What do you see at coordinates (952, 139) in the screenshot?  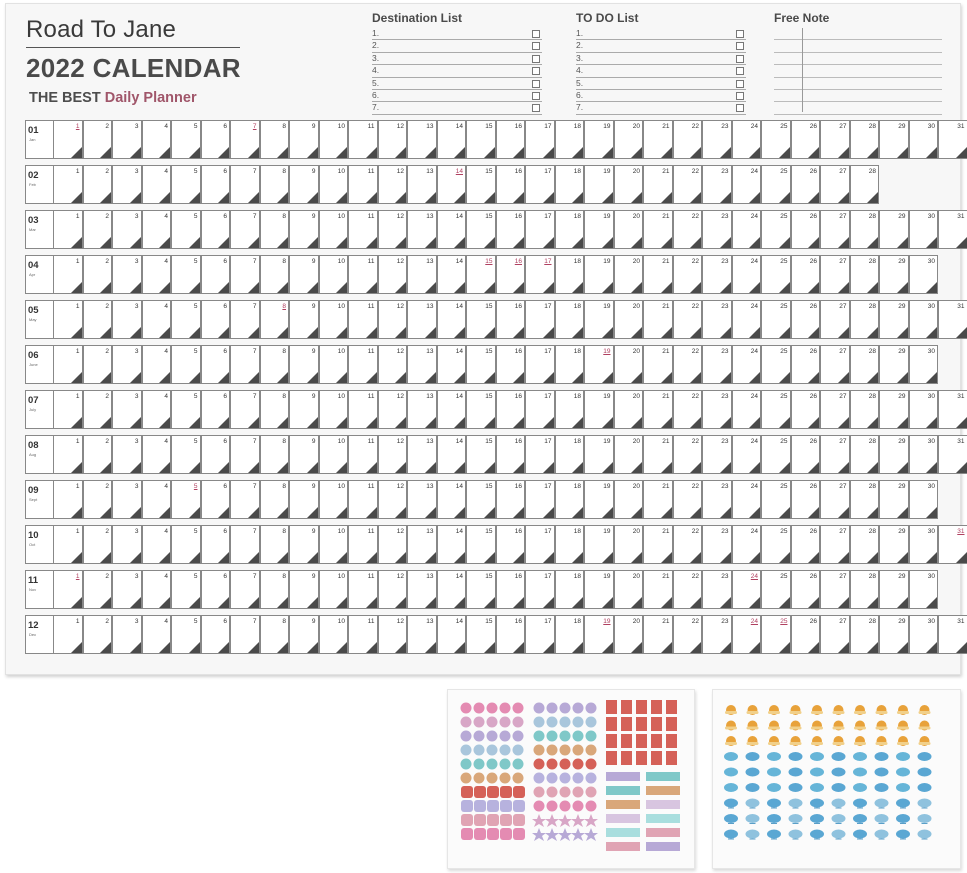 I see `day-cell: 31` at bounding box center [952, 139].